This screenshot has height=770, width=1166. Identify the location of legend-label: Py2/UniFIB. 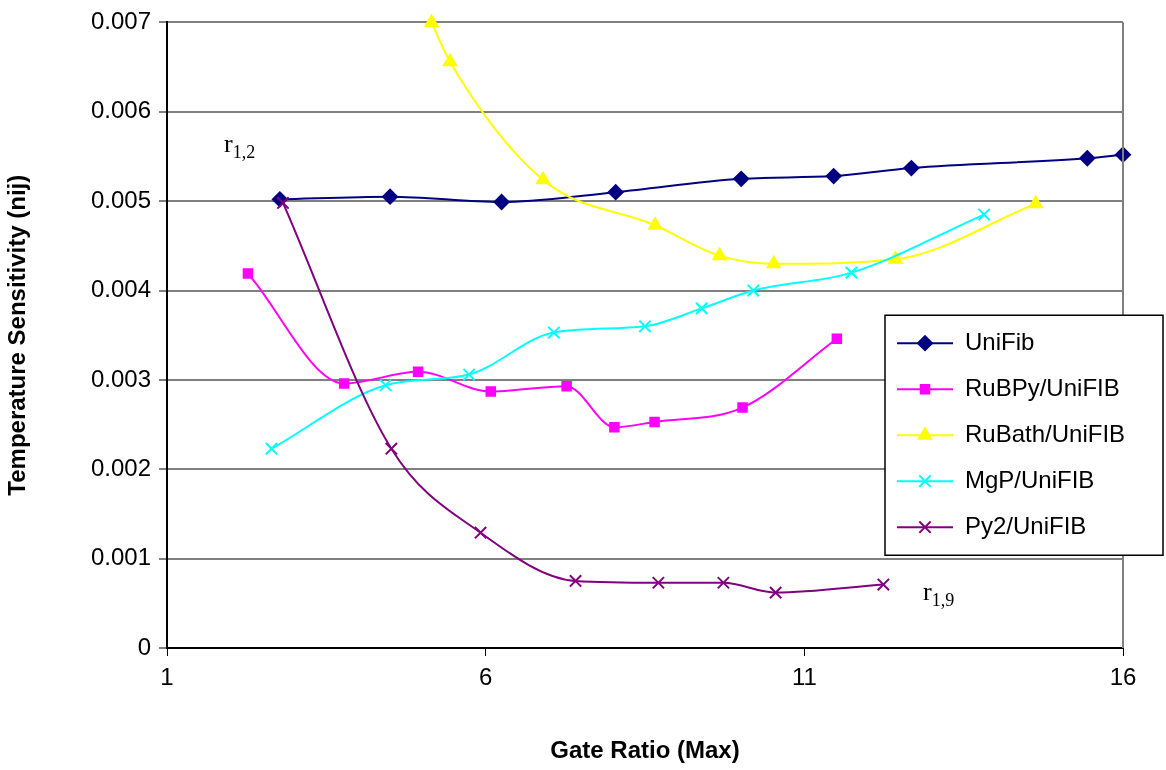
(1026, 525).